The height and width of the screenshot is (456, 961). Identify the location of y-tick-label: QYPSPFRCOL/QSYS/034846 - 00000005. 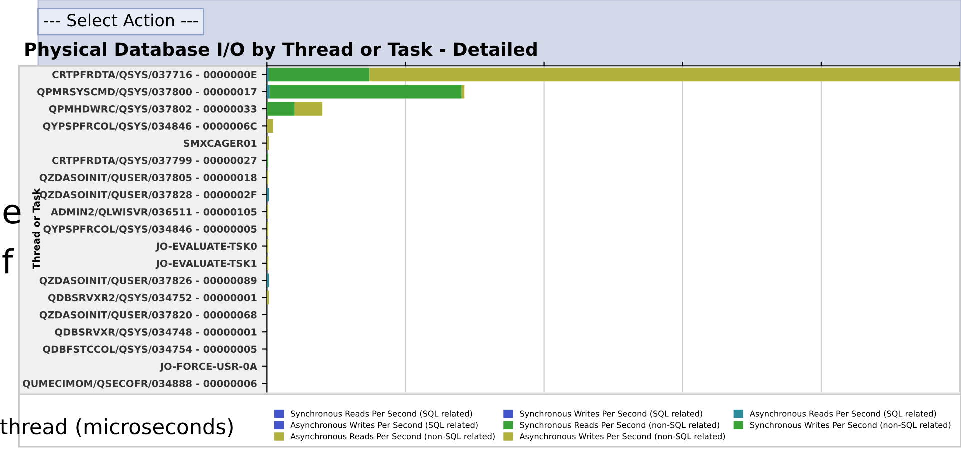
(150, 230).